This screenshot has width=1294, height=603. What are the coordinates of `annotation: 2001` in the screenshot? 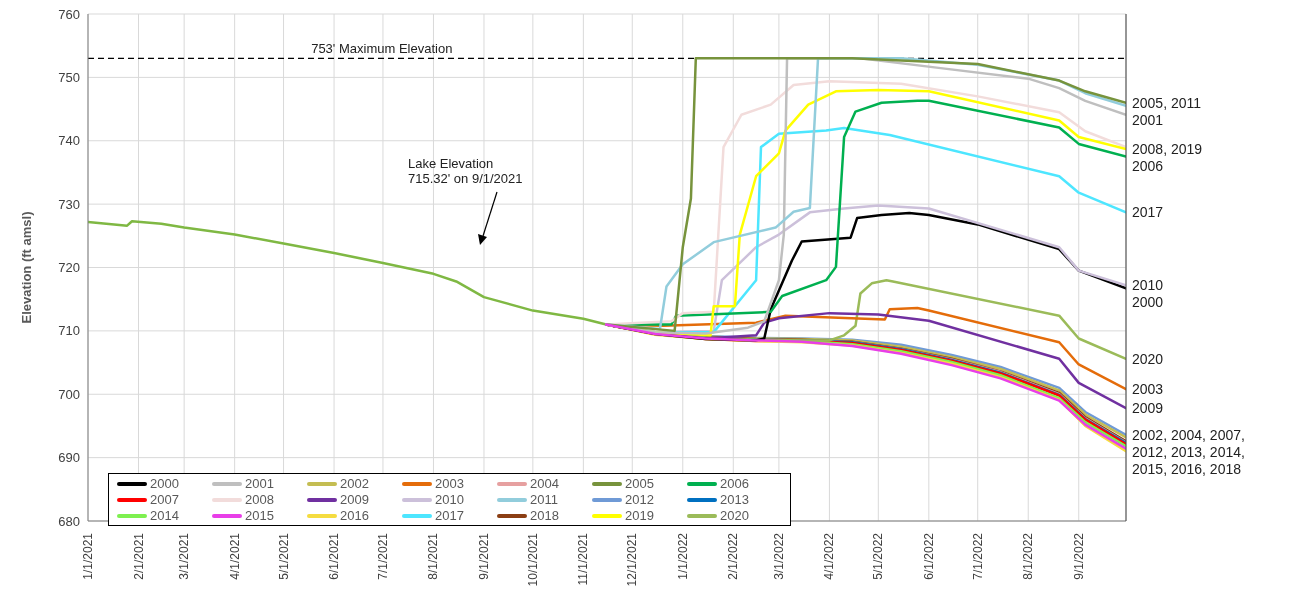 It's located at (1148, 119).